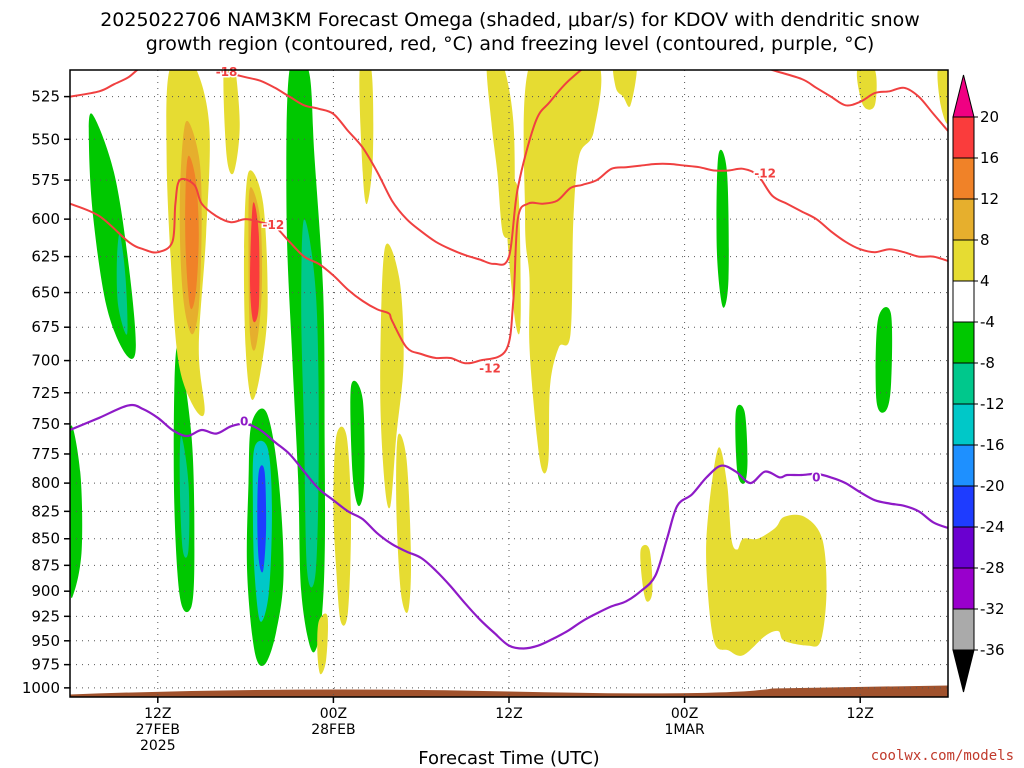 This screenshot has height=768, width=1024. Describe the element at coordinates (992, 404) in the screenshot. I see `colorbar-label-7: -12` at that location.